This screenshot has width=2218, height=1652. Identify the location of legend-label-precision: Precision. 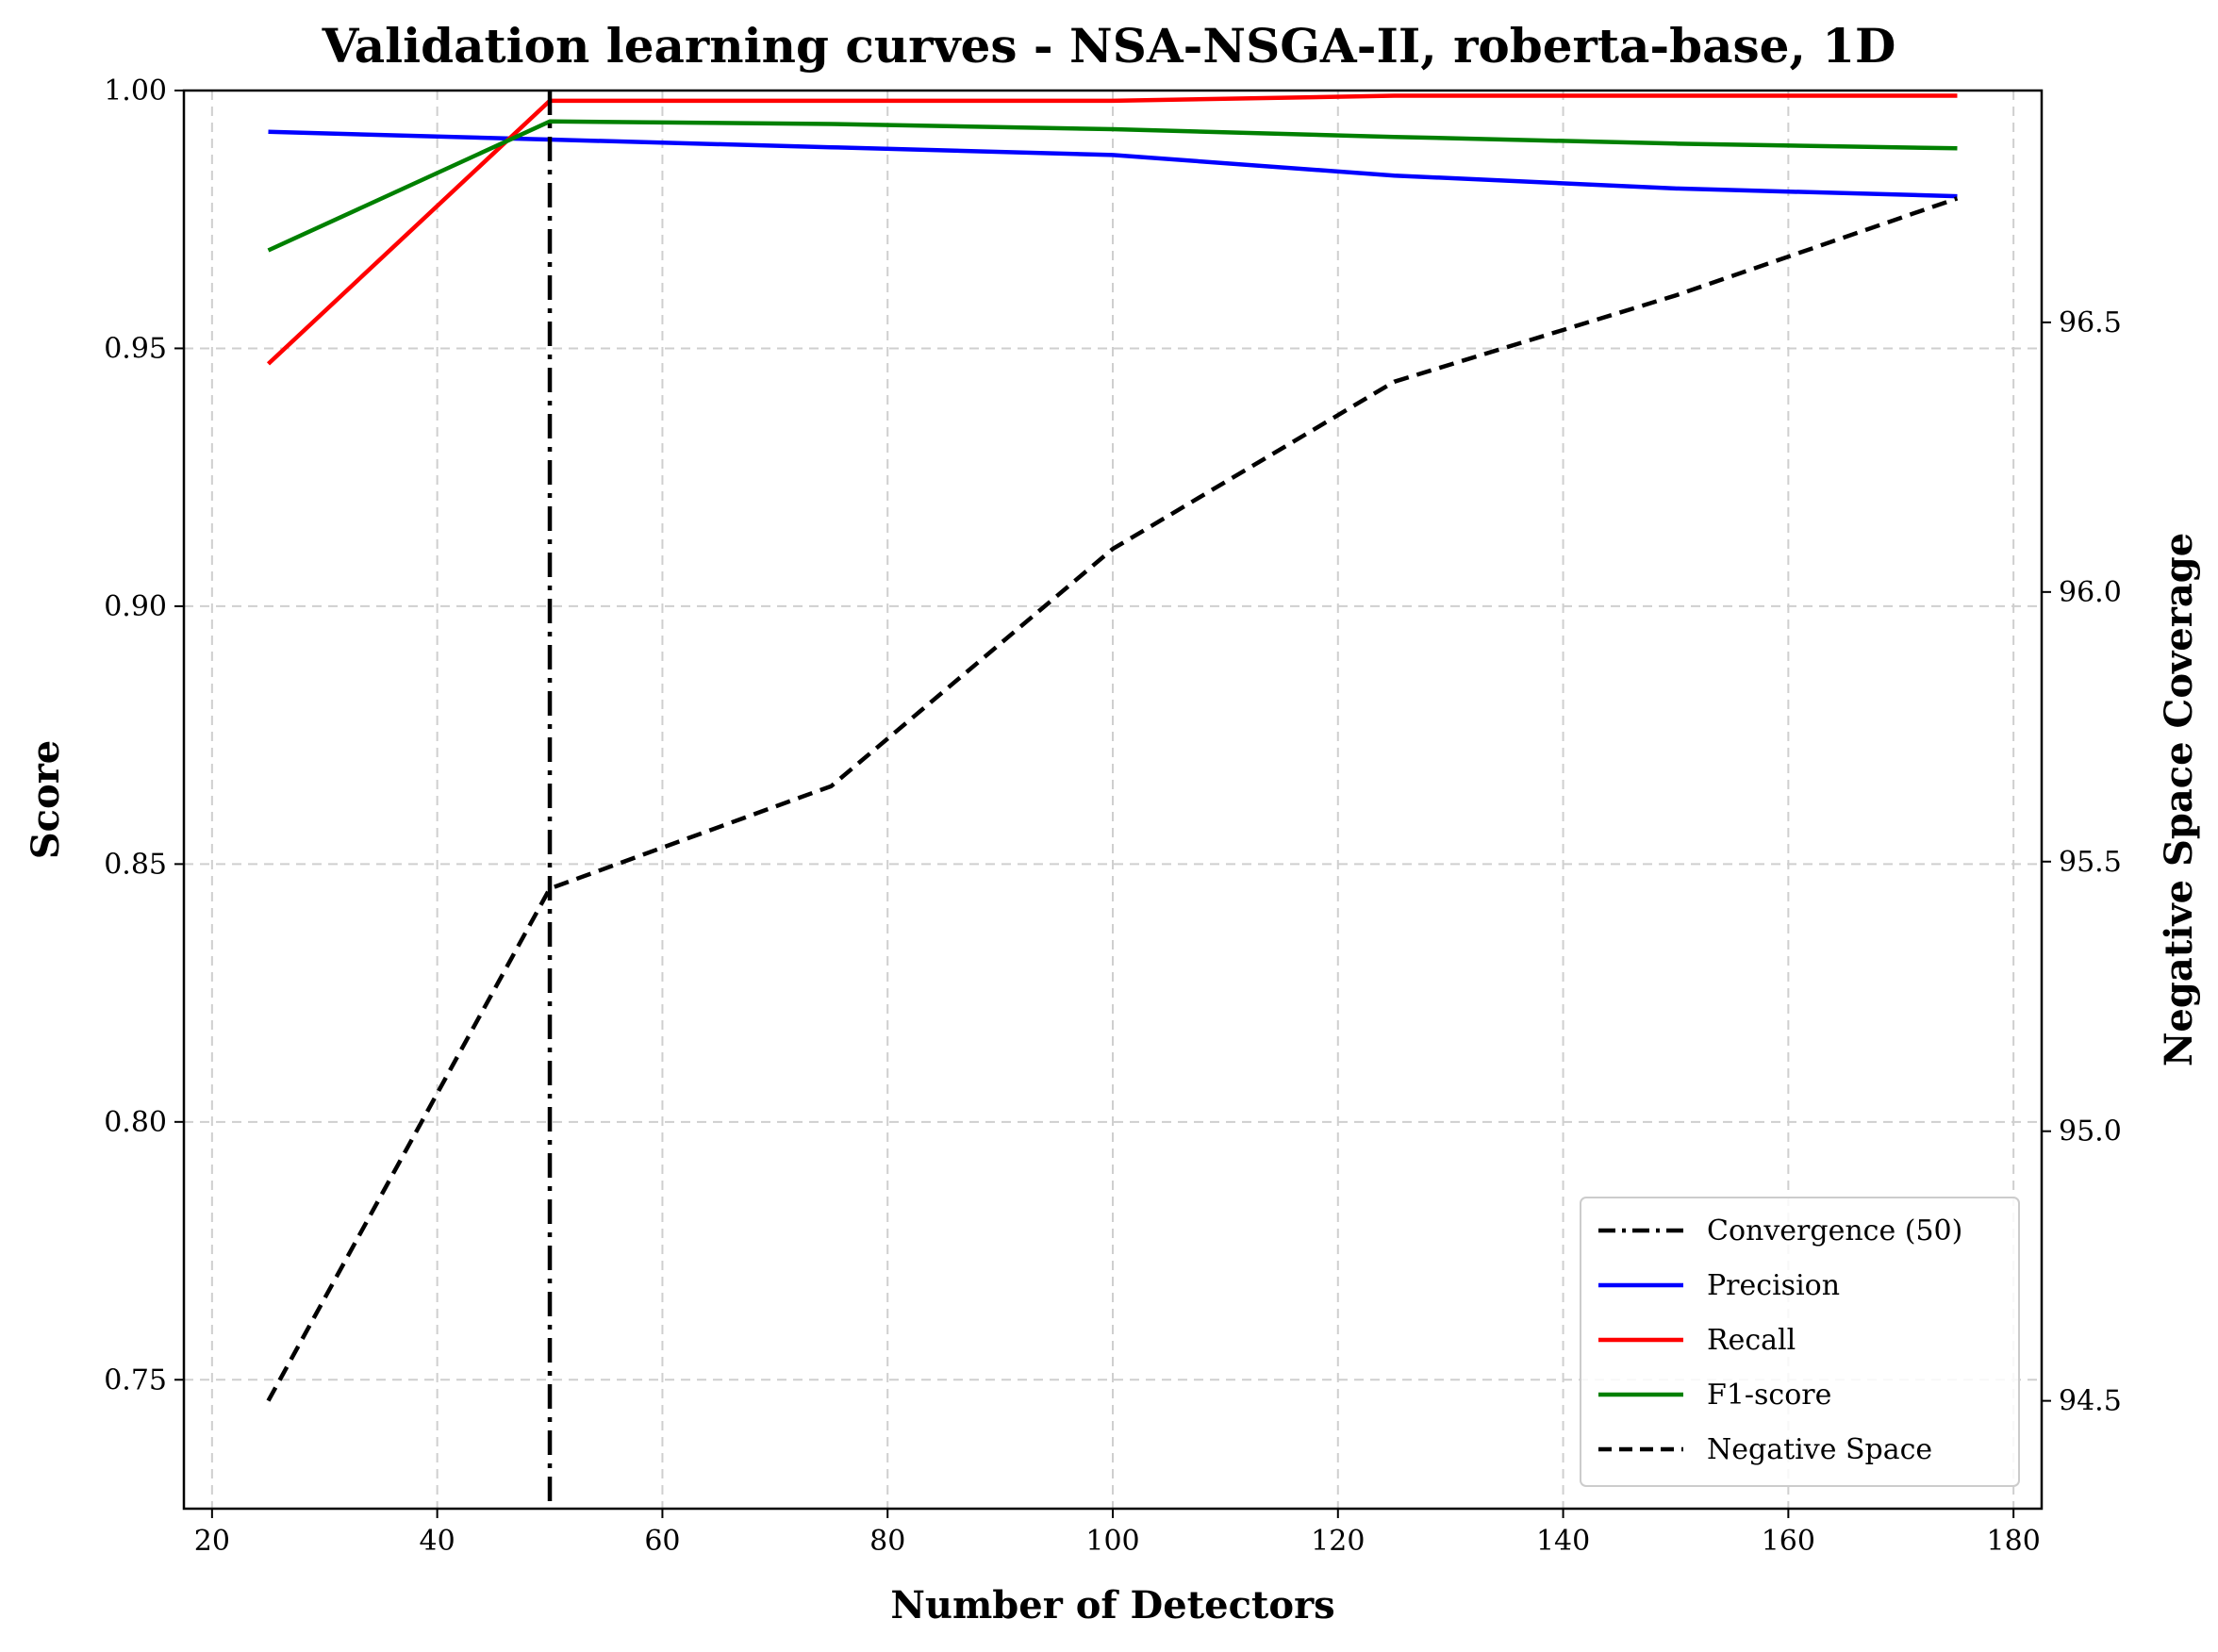
(1774, 1285).